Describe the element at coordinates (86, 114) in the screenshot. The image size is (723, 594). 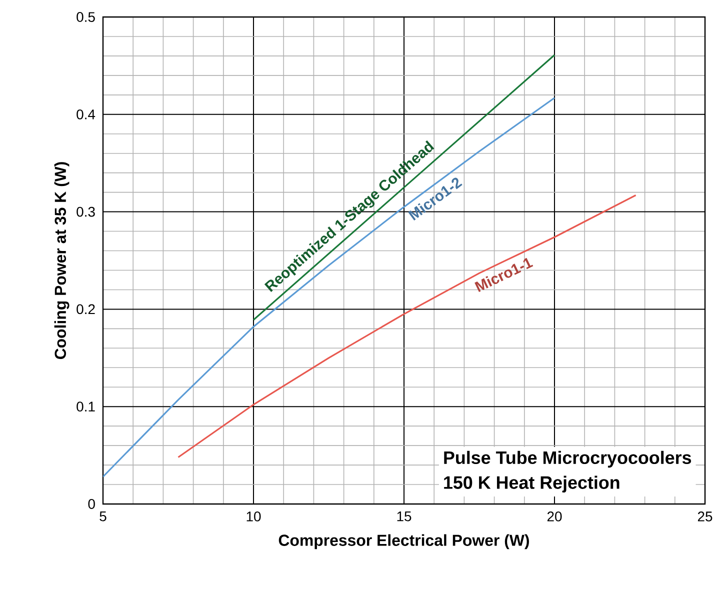
I see `y-tick-label: 0.4` at that location.